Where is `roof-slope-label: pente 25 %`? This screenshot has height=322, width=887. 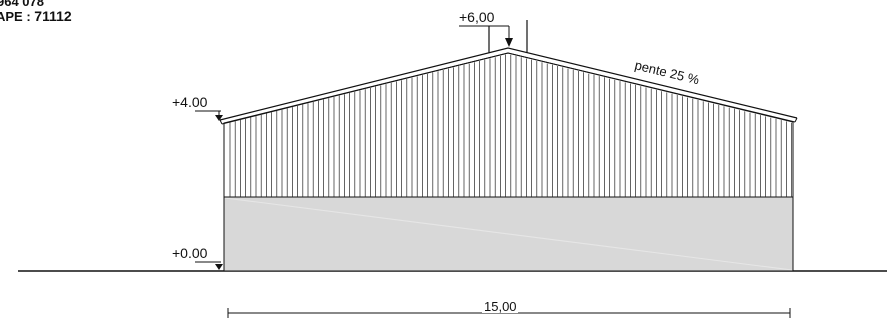 roof-slope-label: pente 25 % is located at coordinates (667, 72).